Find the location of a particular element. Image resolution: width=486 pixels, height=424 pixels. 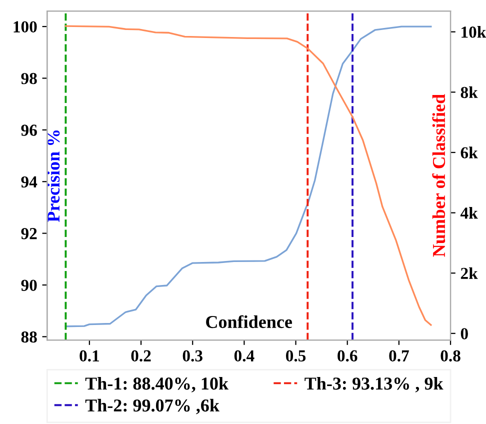

text: Th-3: 93.13% , 9k is located at coordinates (374, 384).